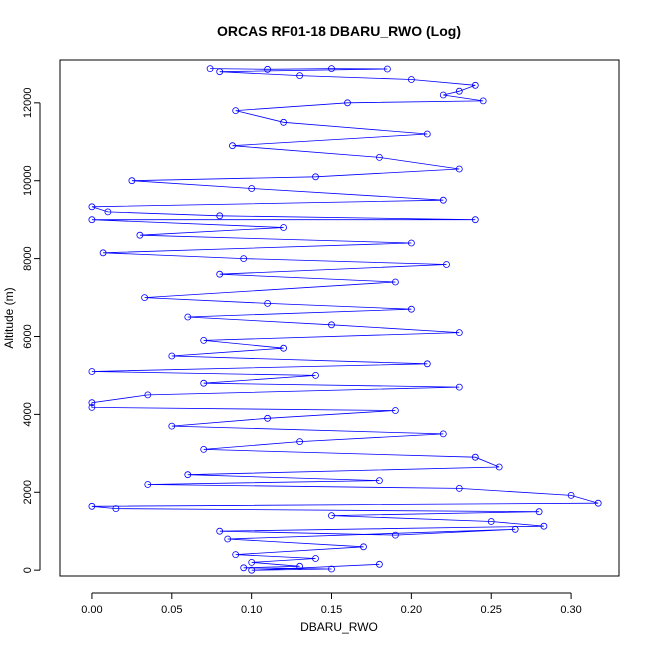 The image size is (650, 655). What do you see at coordinates (491, 610) in the screenshot?
I see `x-tick-label: 0.25` at bounding box center [491, 610].